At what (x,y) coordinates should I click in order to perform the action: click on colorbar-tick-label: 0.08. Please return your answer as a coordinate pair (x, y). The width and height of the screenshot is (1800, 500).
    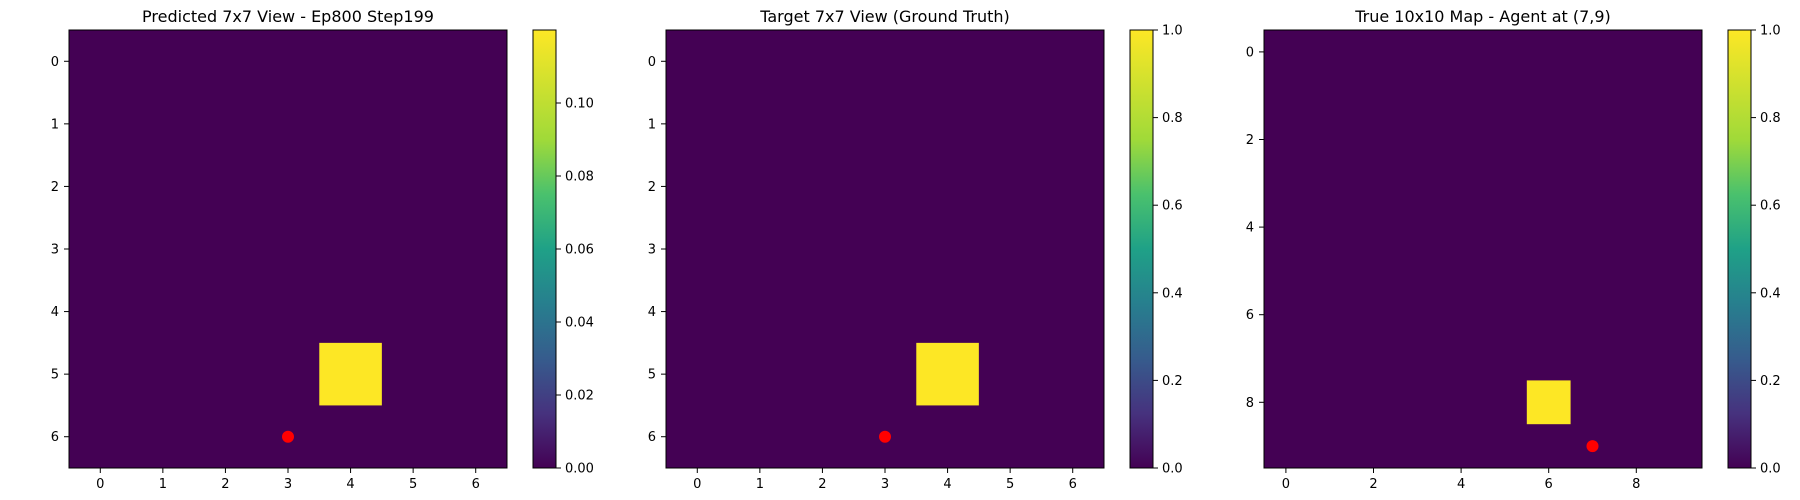
    Looking at the image, I should click on (579, 177).